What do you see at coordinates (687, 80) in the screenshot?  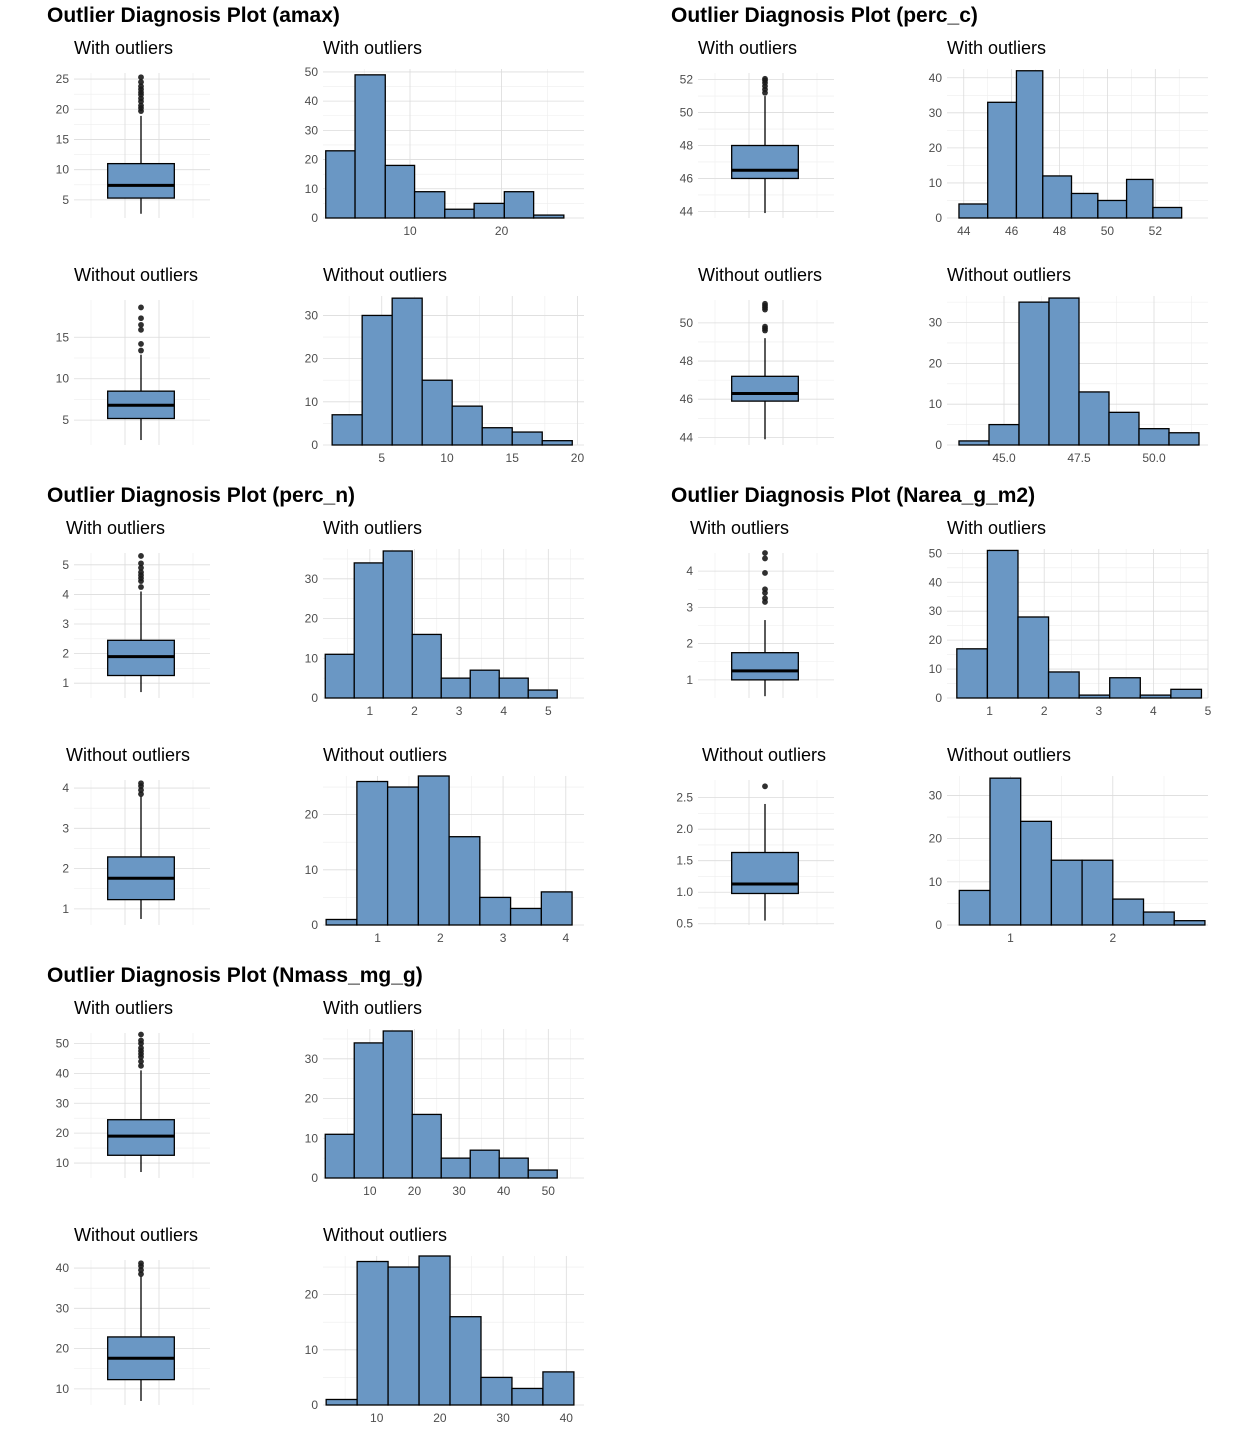 I see `y-tick-label: 52` at bounding box center [687, 80].